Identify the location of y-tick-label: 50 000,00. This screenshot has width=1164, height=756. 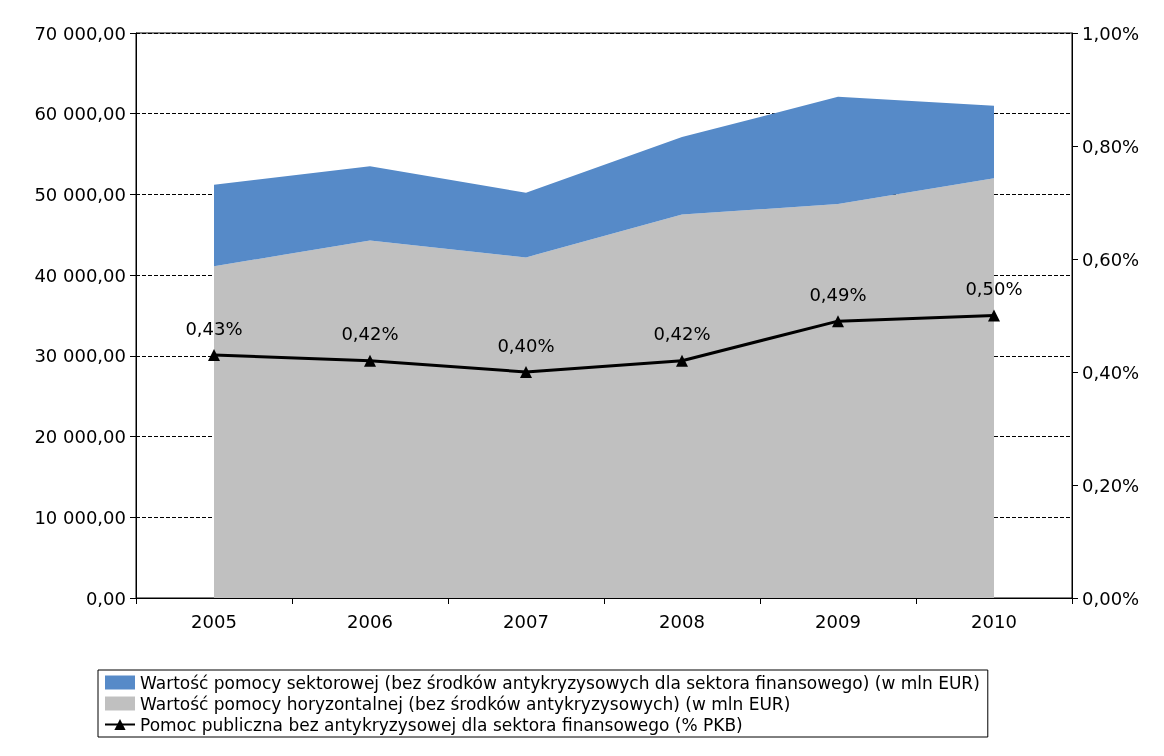
(80, 194).